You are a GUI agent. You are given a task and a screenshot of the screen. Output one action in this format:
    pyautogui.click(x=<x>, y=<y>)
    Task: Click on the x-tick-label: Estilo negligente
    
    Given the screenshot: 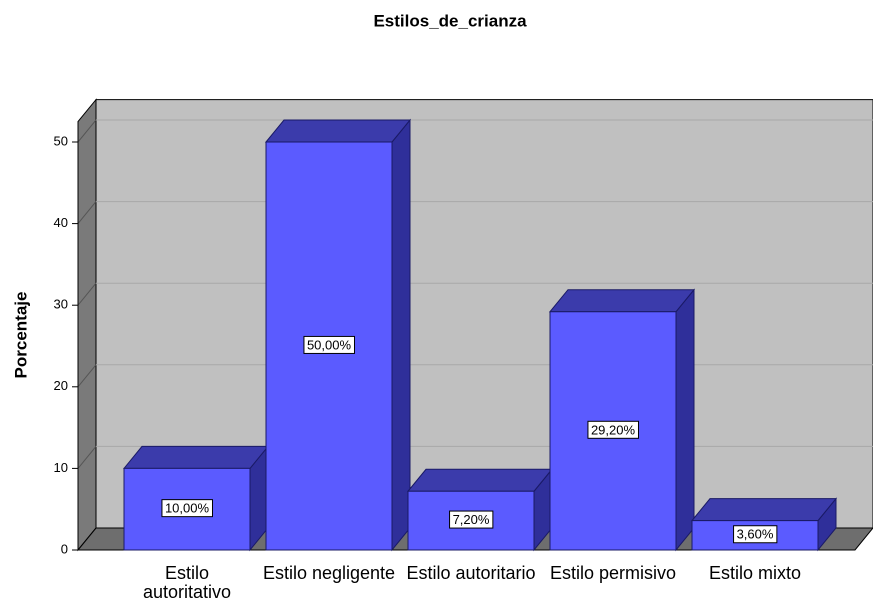 What is the action you would take?
    pyautogui.click(x=329, y=573)
    